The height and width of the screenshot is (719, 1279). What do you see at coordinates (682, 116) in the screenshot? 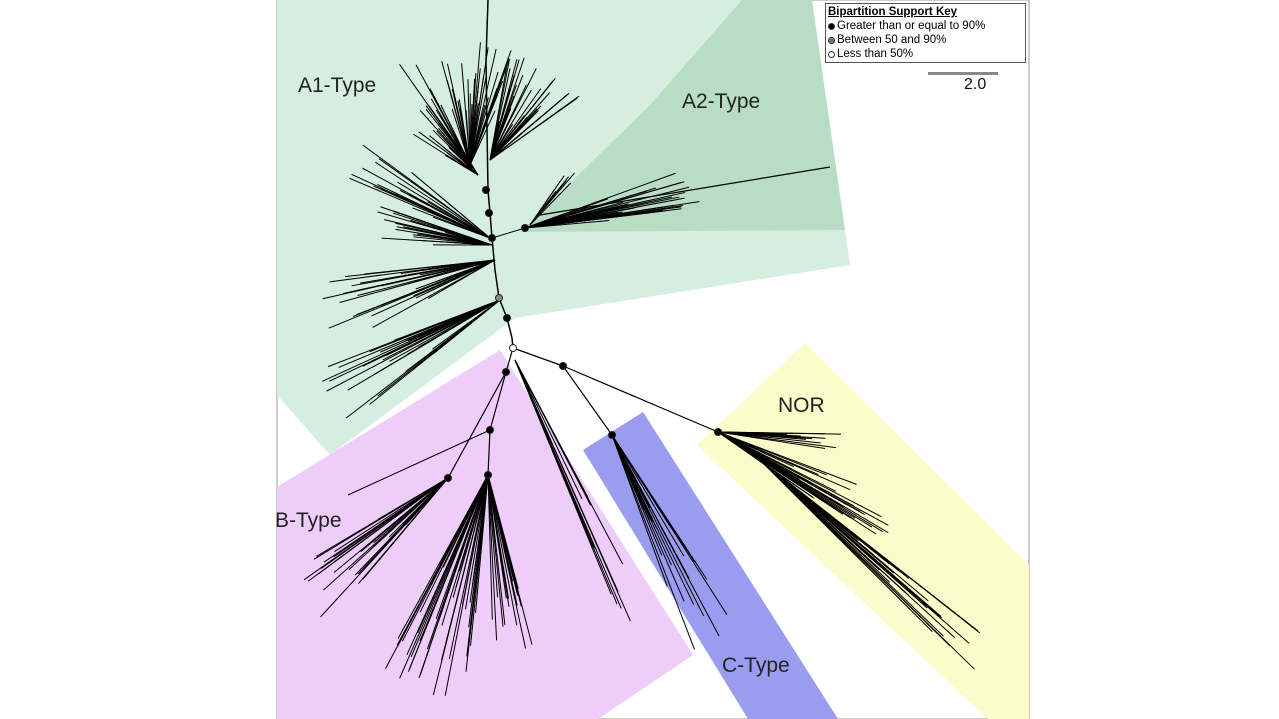
I see `clade-region-a2` at bounding box center [682, 116].